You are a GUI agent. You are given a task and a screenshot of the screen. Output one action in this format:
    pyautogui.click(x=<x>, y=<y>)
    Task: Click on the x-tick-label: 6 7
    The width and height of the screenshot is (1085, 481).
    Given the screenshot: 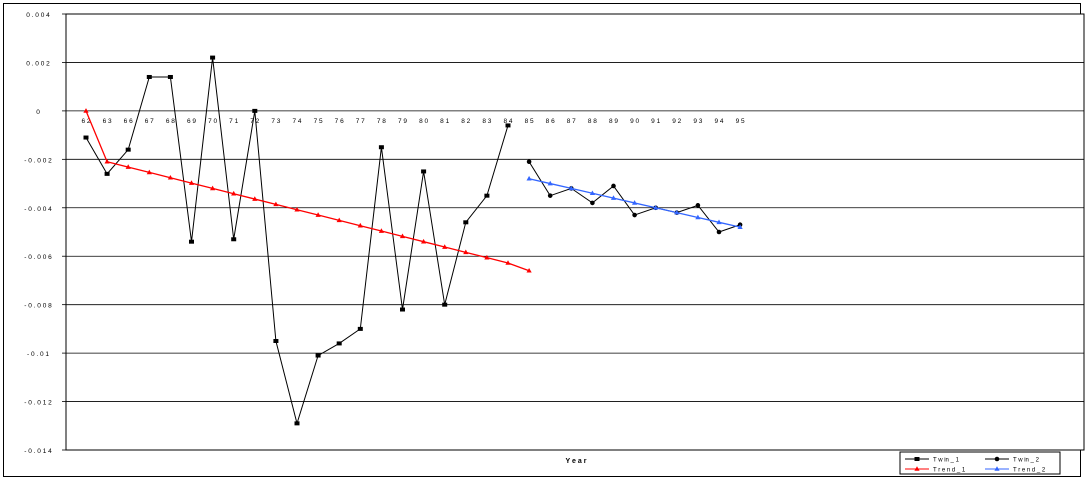 What is the action you would take?
    pyautogui.click(x=149, y=121)
    